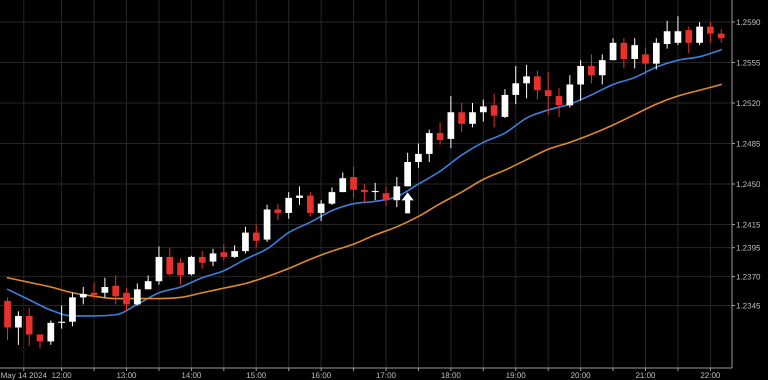 The width and height of the screenshot is (768, 380). Describe the element at coordinates (749, 63) in the screenshot. I see `y-tick-label: 1.2555` at that location.